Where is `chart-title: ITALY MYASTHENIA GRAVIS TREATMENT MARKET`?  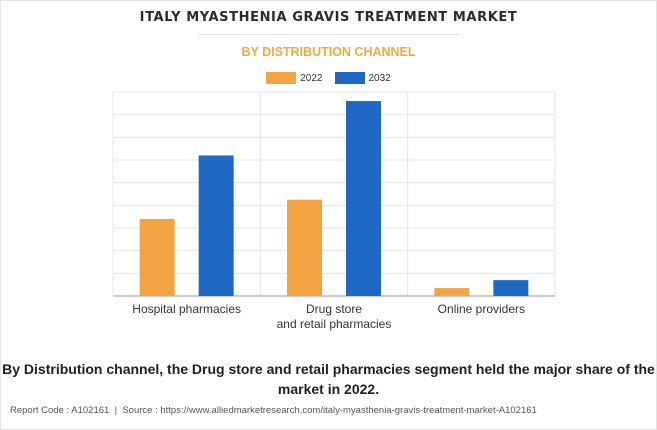
chart-title: ITALY MYASTHENIA GRAVIS TREATMENT MARKET is located at coordinates (328, 17).